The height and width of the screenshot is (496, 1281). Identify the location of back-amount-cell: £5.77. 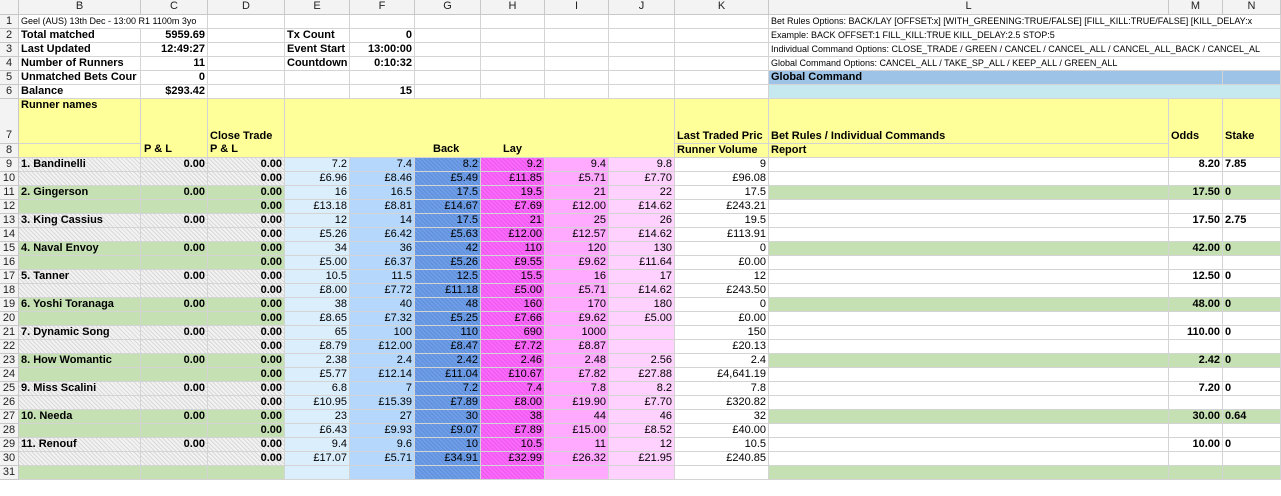
(317, 375).